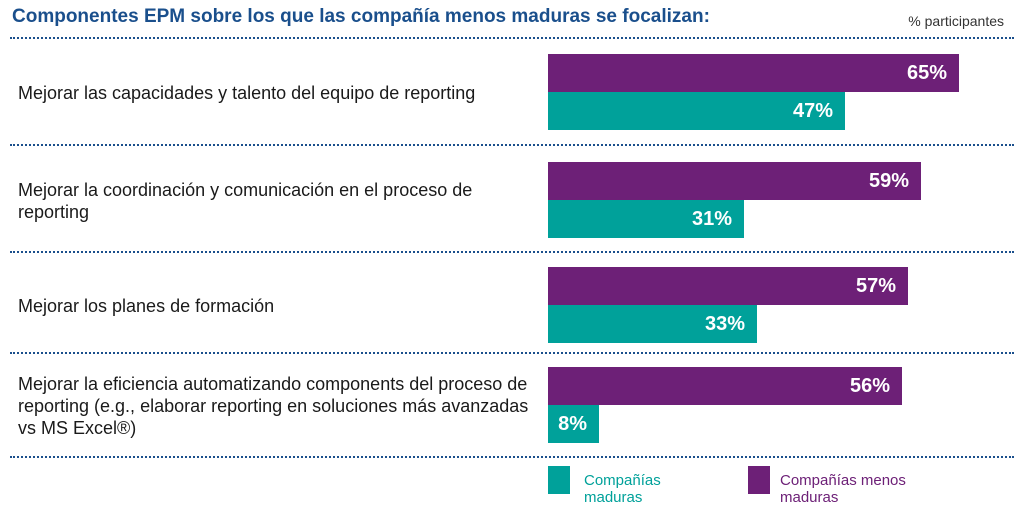  What do you see at coordinates (646, 219) in the screenshot?
I see `bar-maduras: 31%` at bounding box center [646, 219].